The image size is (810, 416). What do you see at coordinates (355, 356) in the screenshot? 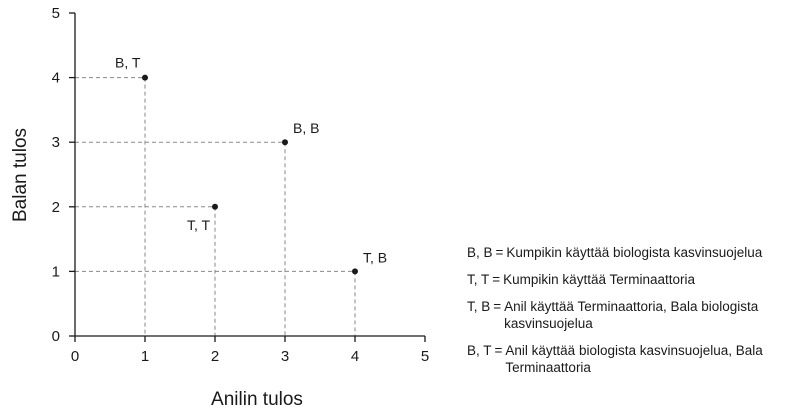
I see `x-tick-label: 4` at bounding box center [355, 356].